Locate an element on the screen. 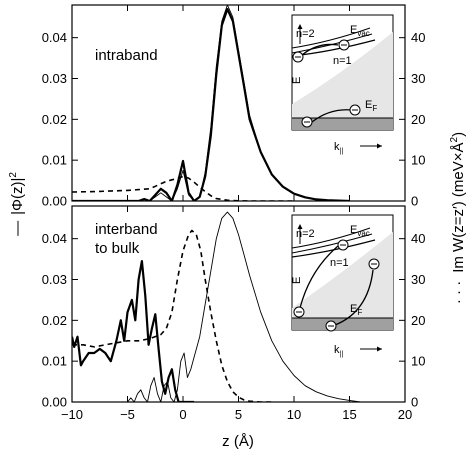 The image size is (474, 453). top-right-tick-label: 30 is located at coordinates (418, 78).